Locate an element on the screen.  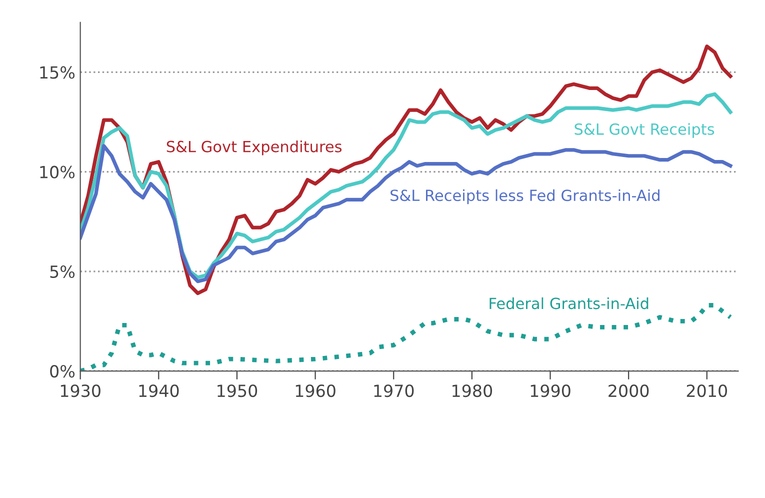
y-tick-label: 15% is located at coordinates (57, 72).